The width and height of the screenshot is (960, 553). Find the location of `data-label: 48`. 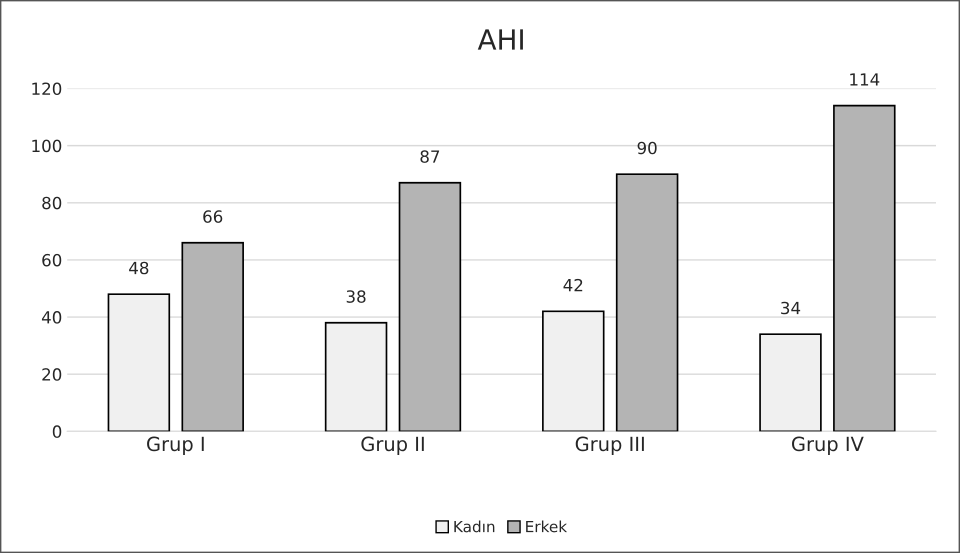

data-label: 48 is located at coordinates (138, 268).